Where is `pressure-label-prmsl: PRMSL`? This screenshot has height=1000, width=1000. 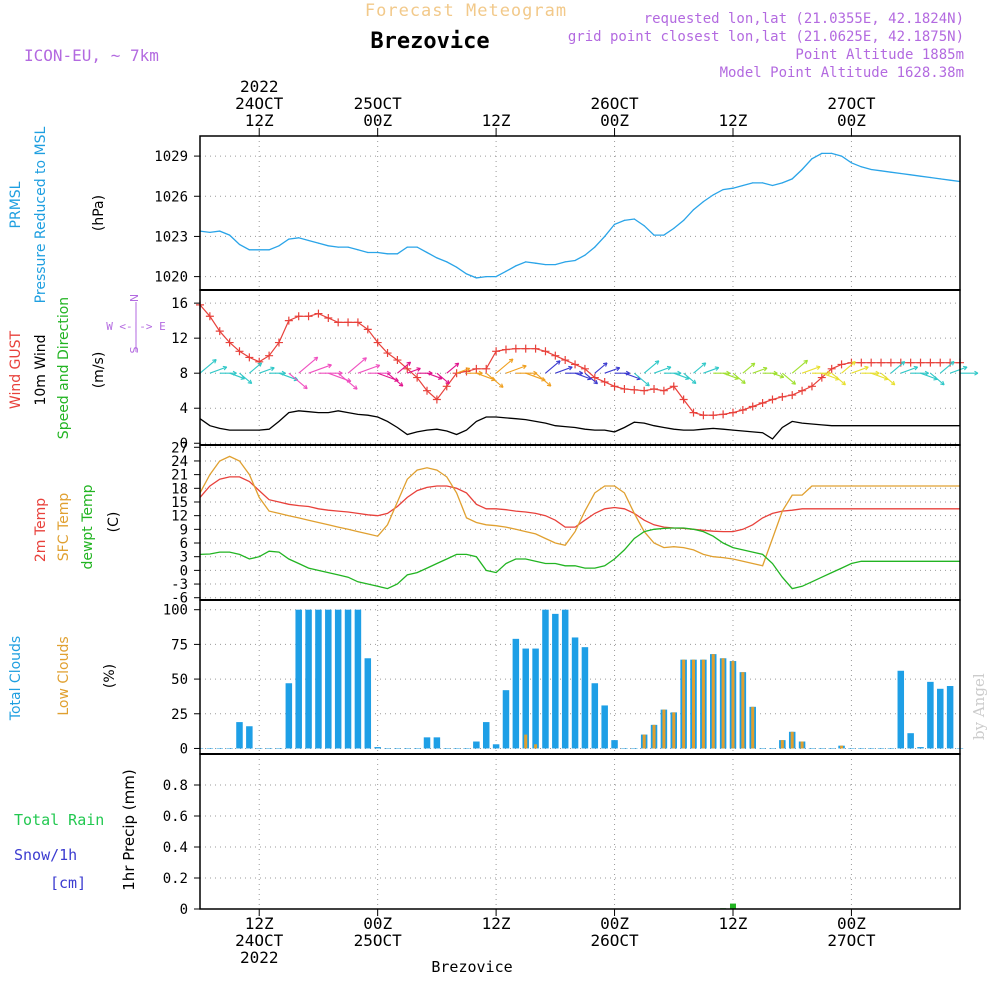
pressure-label-prmsl: PRMSL is located at coordinates (16, 204).